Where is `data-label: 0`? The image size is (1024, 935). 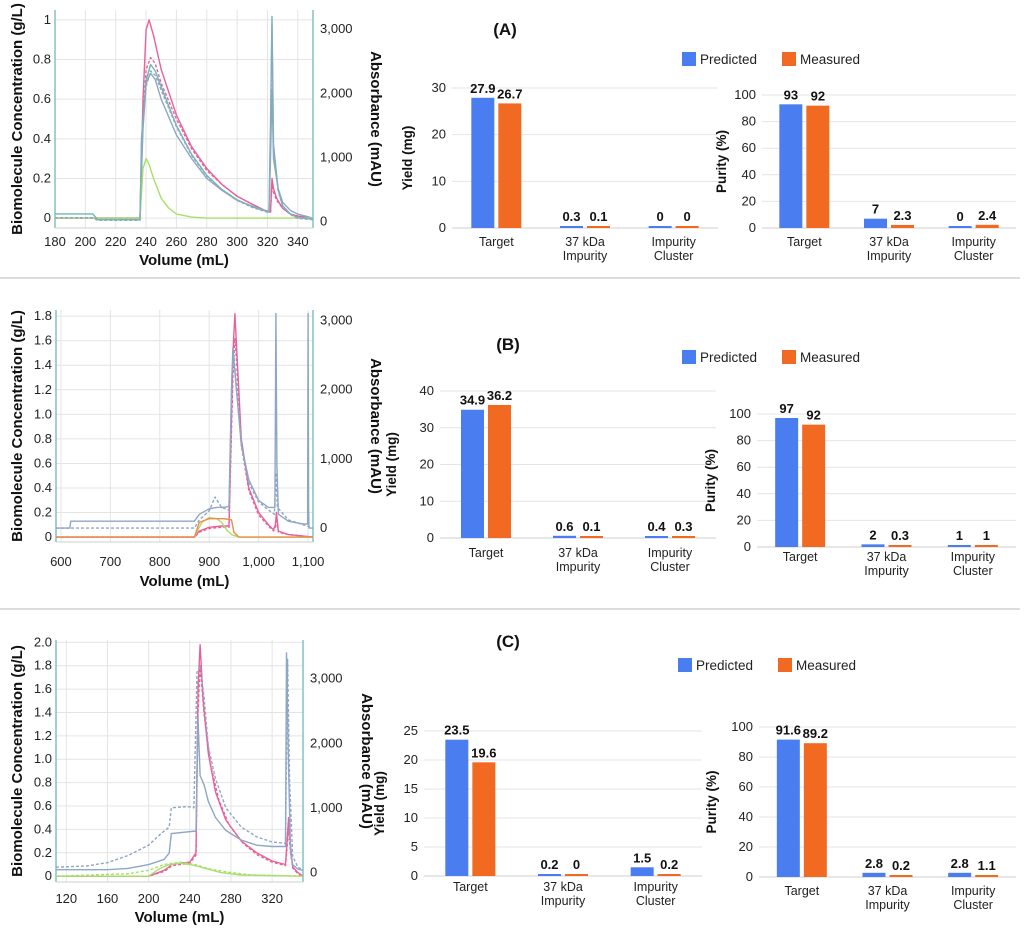 data-label: 0 is located at coordinates (960, 216).